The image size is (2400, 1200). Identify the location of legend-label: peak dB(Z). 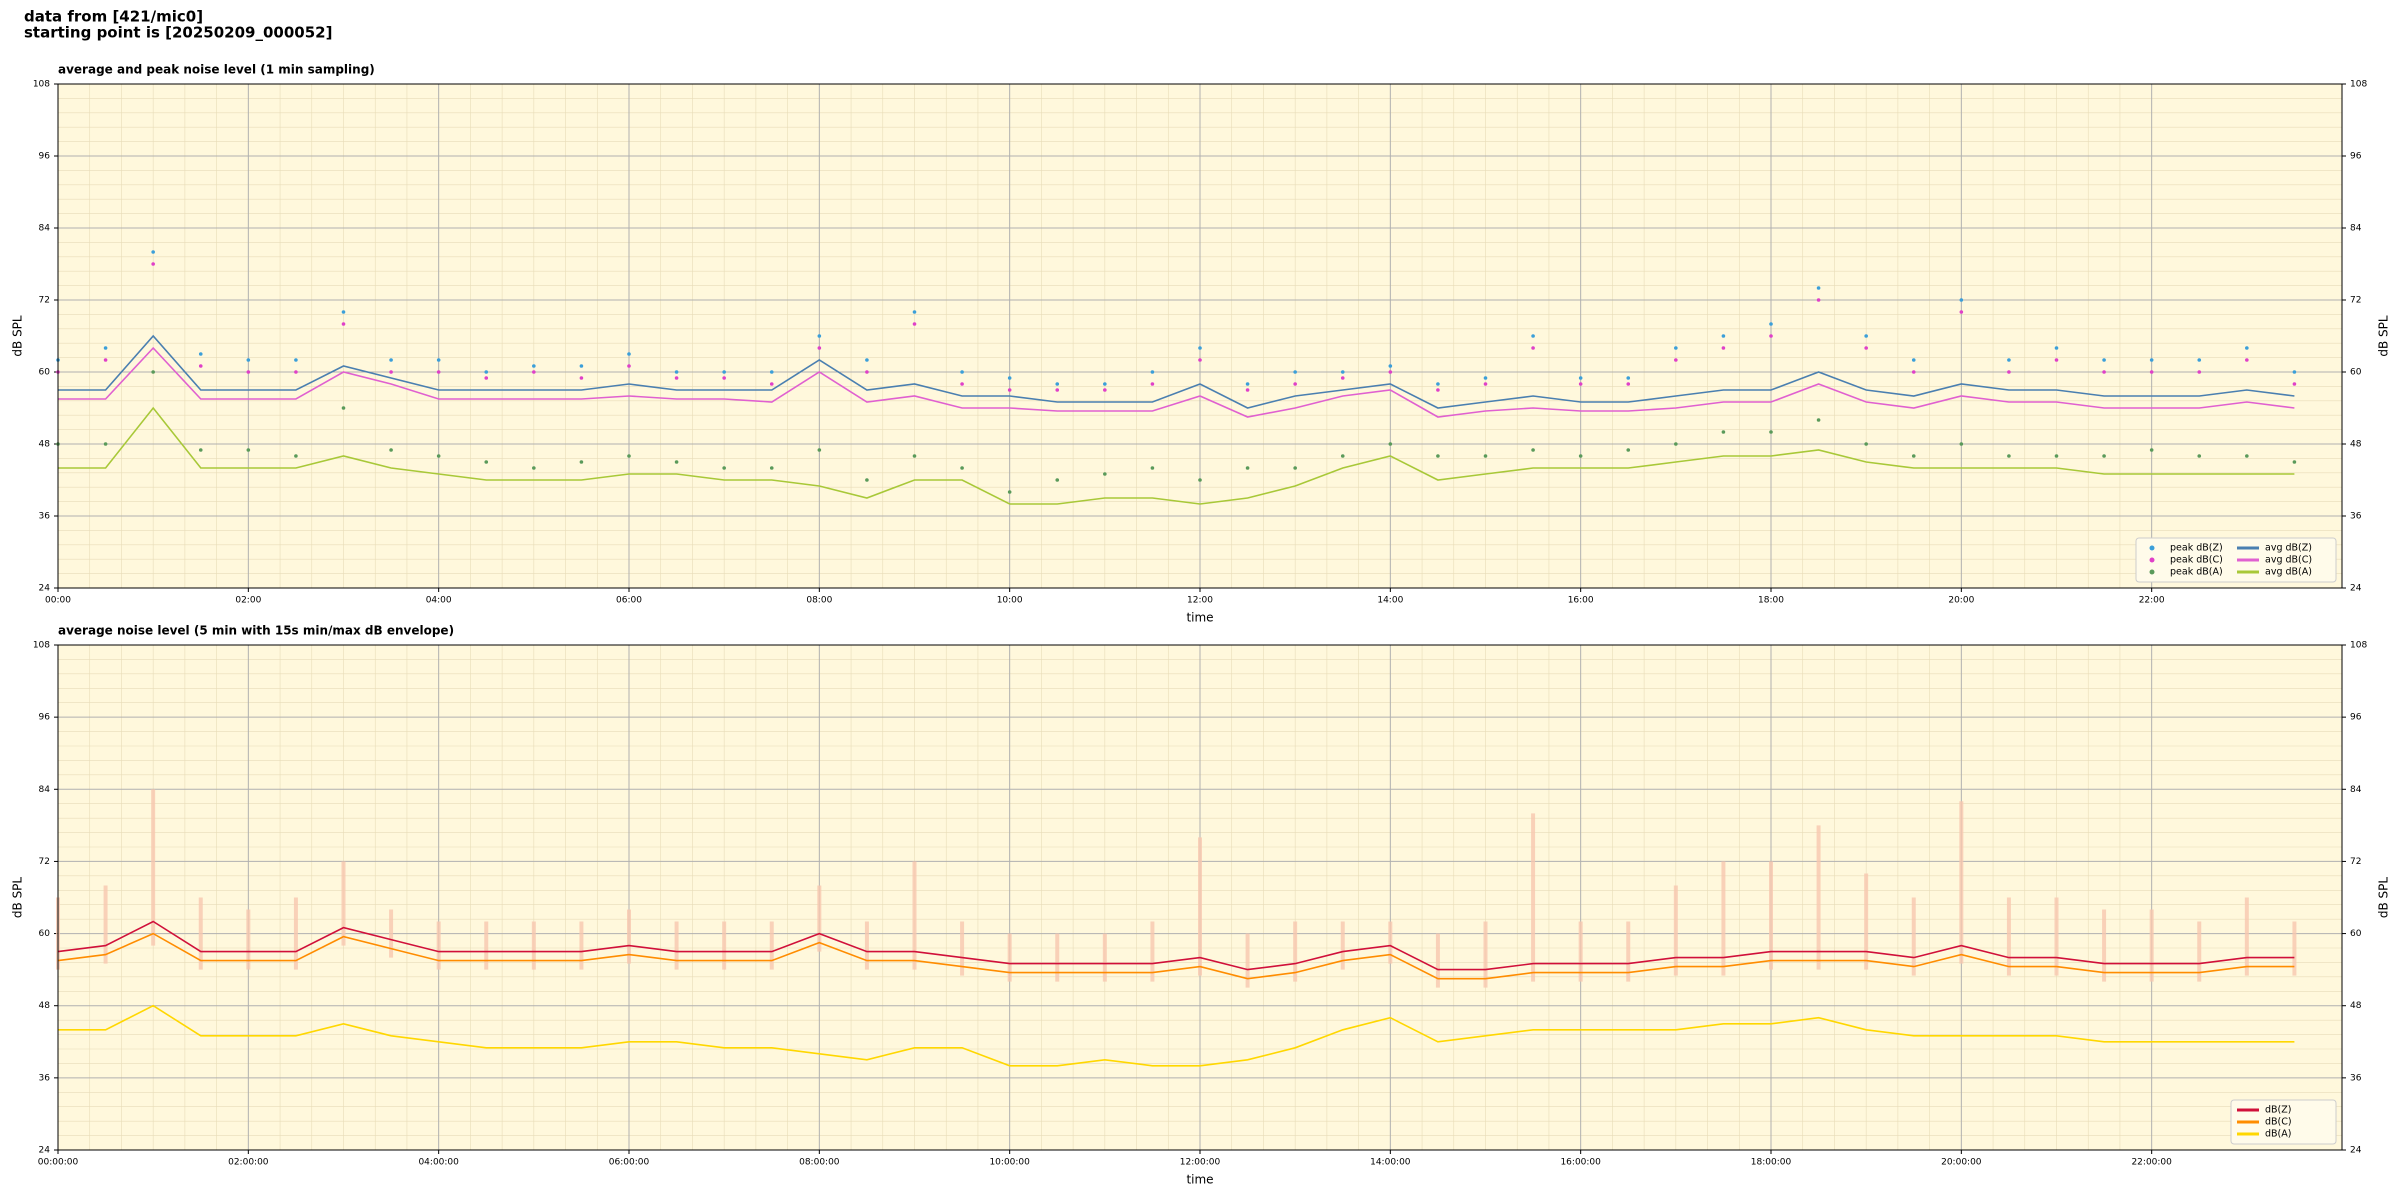
(2196, 548).